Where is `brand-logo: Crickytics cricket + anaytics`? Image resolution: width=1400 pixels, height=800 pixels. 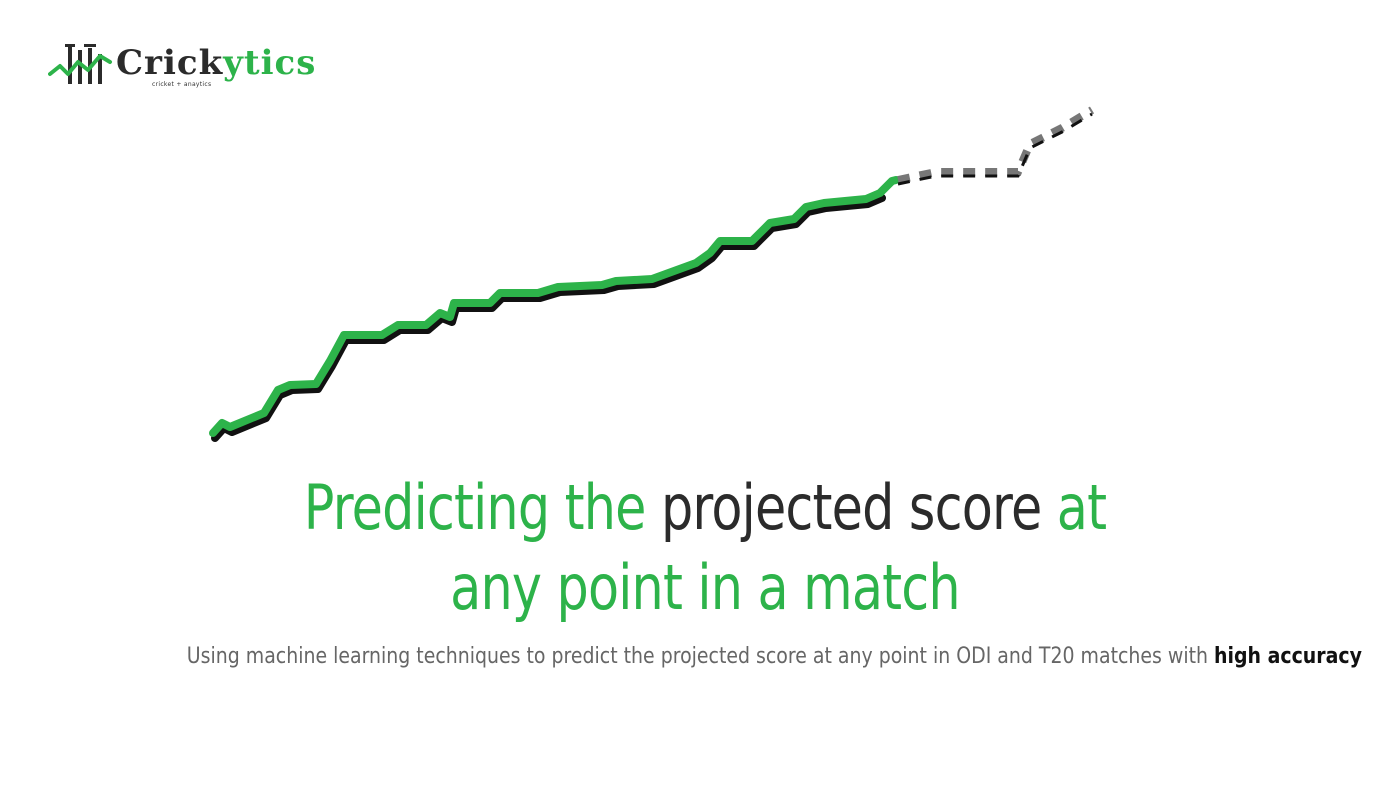 brand-logo: Crickytics cricket + anaytics is located at coordinates (181, 66).